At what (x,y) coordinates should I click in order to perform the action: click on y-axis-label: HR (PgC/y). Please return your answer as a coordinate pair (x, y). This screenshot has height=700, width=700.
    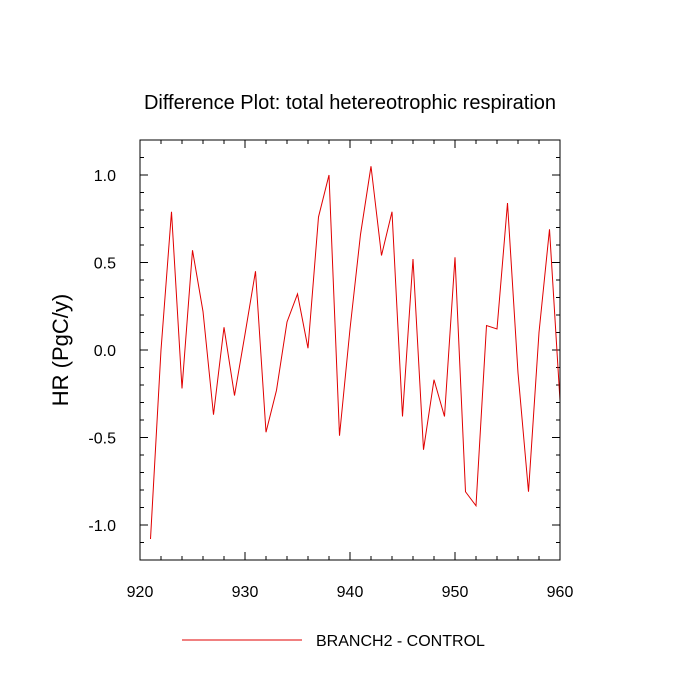
    Looking at the image, I should click on (60, 350).